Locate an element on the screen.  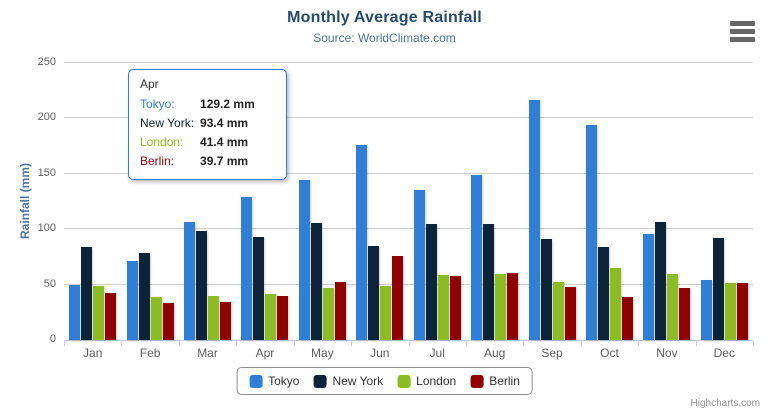
bar-london-feb is located at coordinates (156, 318).